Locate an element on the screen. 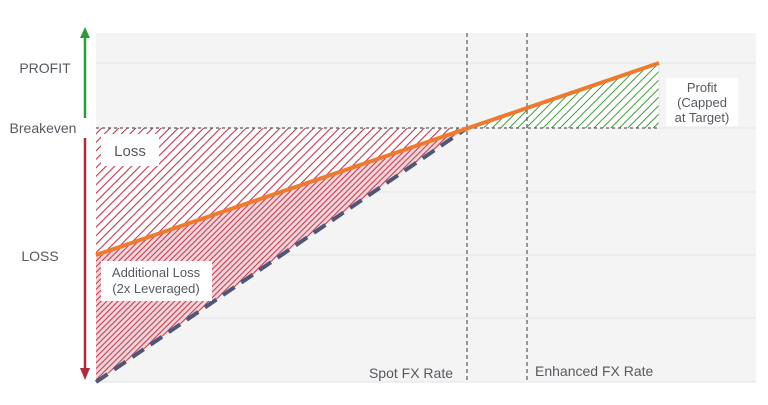 This screenshot has height=405, width=768. additional-loss-label-line1: Additional Loss is located at coordinates (156, 272).